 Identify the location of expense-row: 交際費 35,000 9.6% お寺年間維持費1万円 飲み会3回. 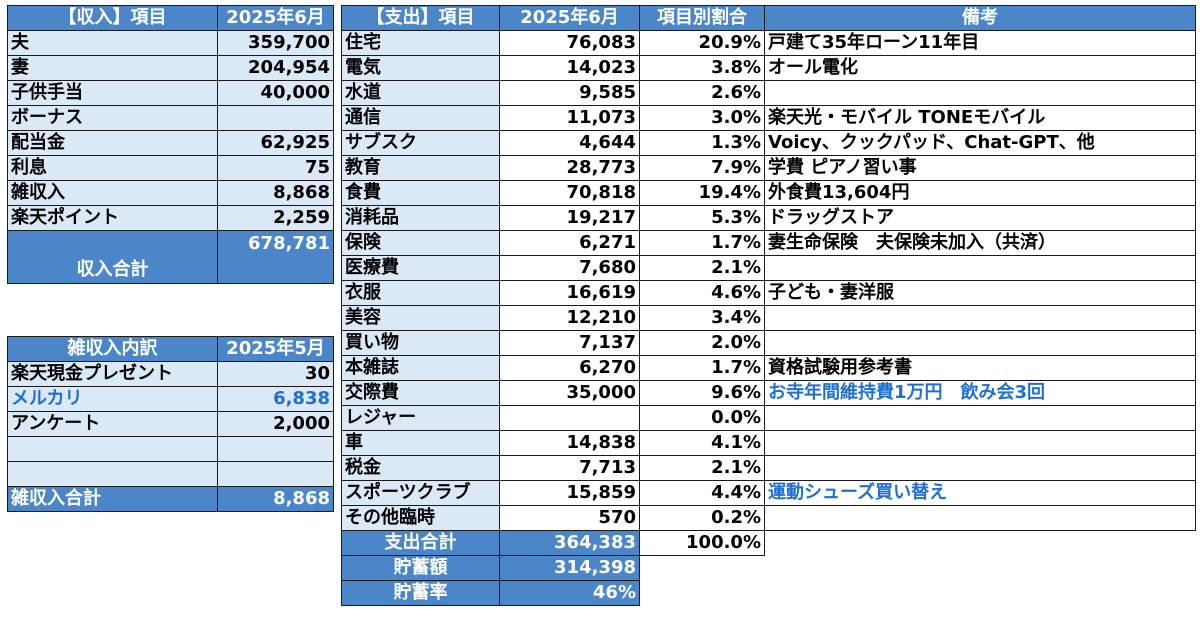
(768, 393).